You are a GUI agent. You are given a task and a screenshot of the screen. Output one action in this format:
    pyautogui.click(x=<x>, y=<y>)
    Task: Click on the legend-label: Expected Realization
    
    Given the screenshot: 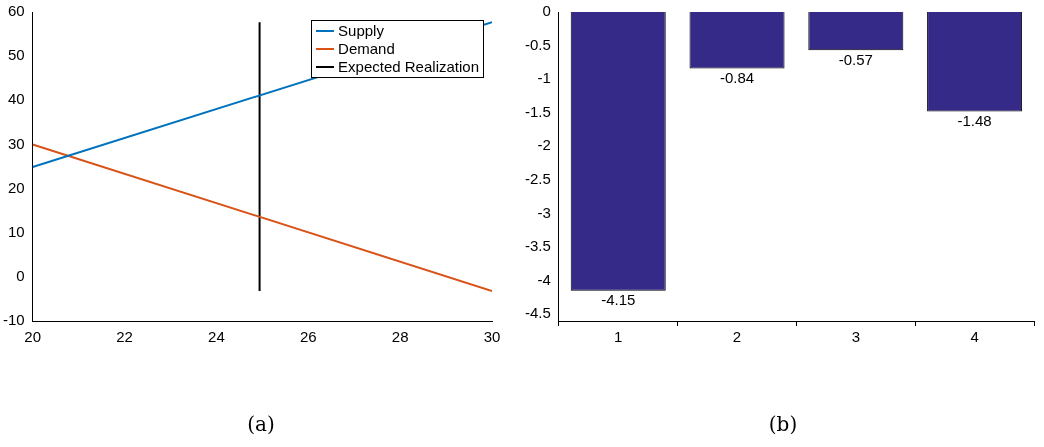 What is the action you would take?
    pyautogui.click(x=408, y=67)
    